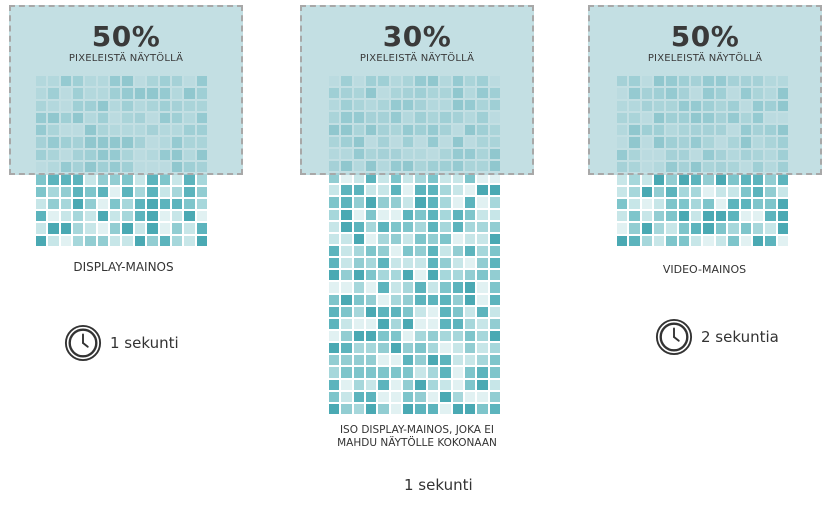 The image size is (827, 508). I want to click on display-ad-label: DISPLAY-MAINOS, so click(123, 267).